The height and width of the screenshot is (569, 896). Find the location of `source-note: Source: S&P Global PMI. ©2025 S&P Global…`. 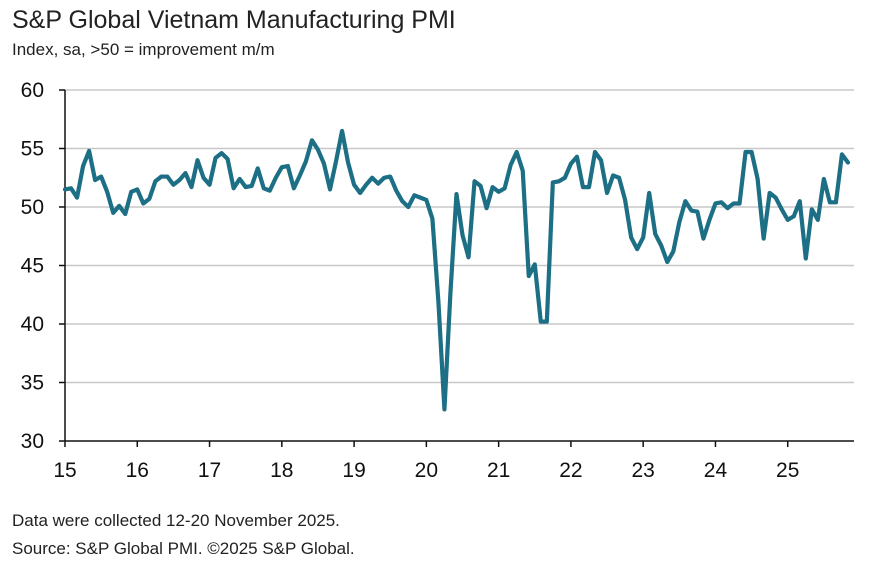

source-note: Source: S&P Global PMI. ©2025 S&P Global… is located at coordinates (183, 548).